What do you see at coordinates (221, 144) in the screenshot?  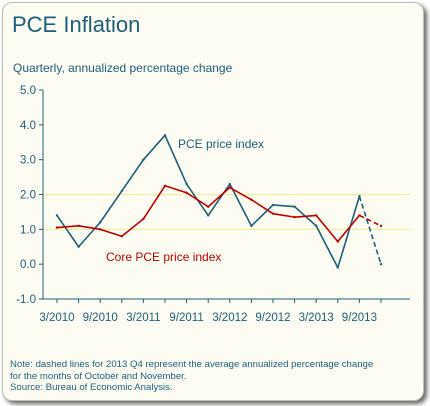 I see `series-annotation: PCE price index` at bounding box center [221, 144].